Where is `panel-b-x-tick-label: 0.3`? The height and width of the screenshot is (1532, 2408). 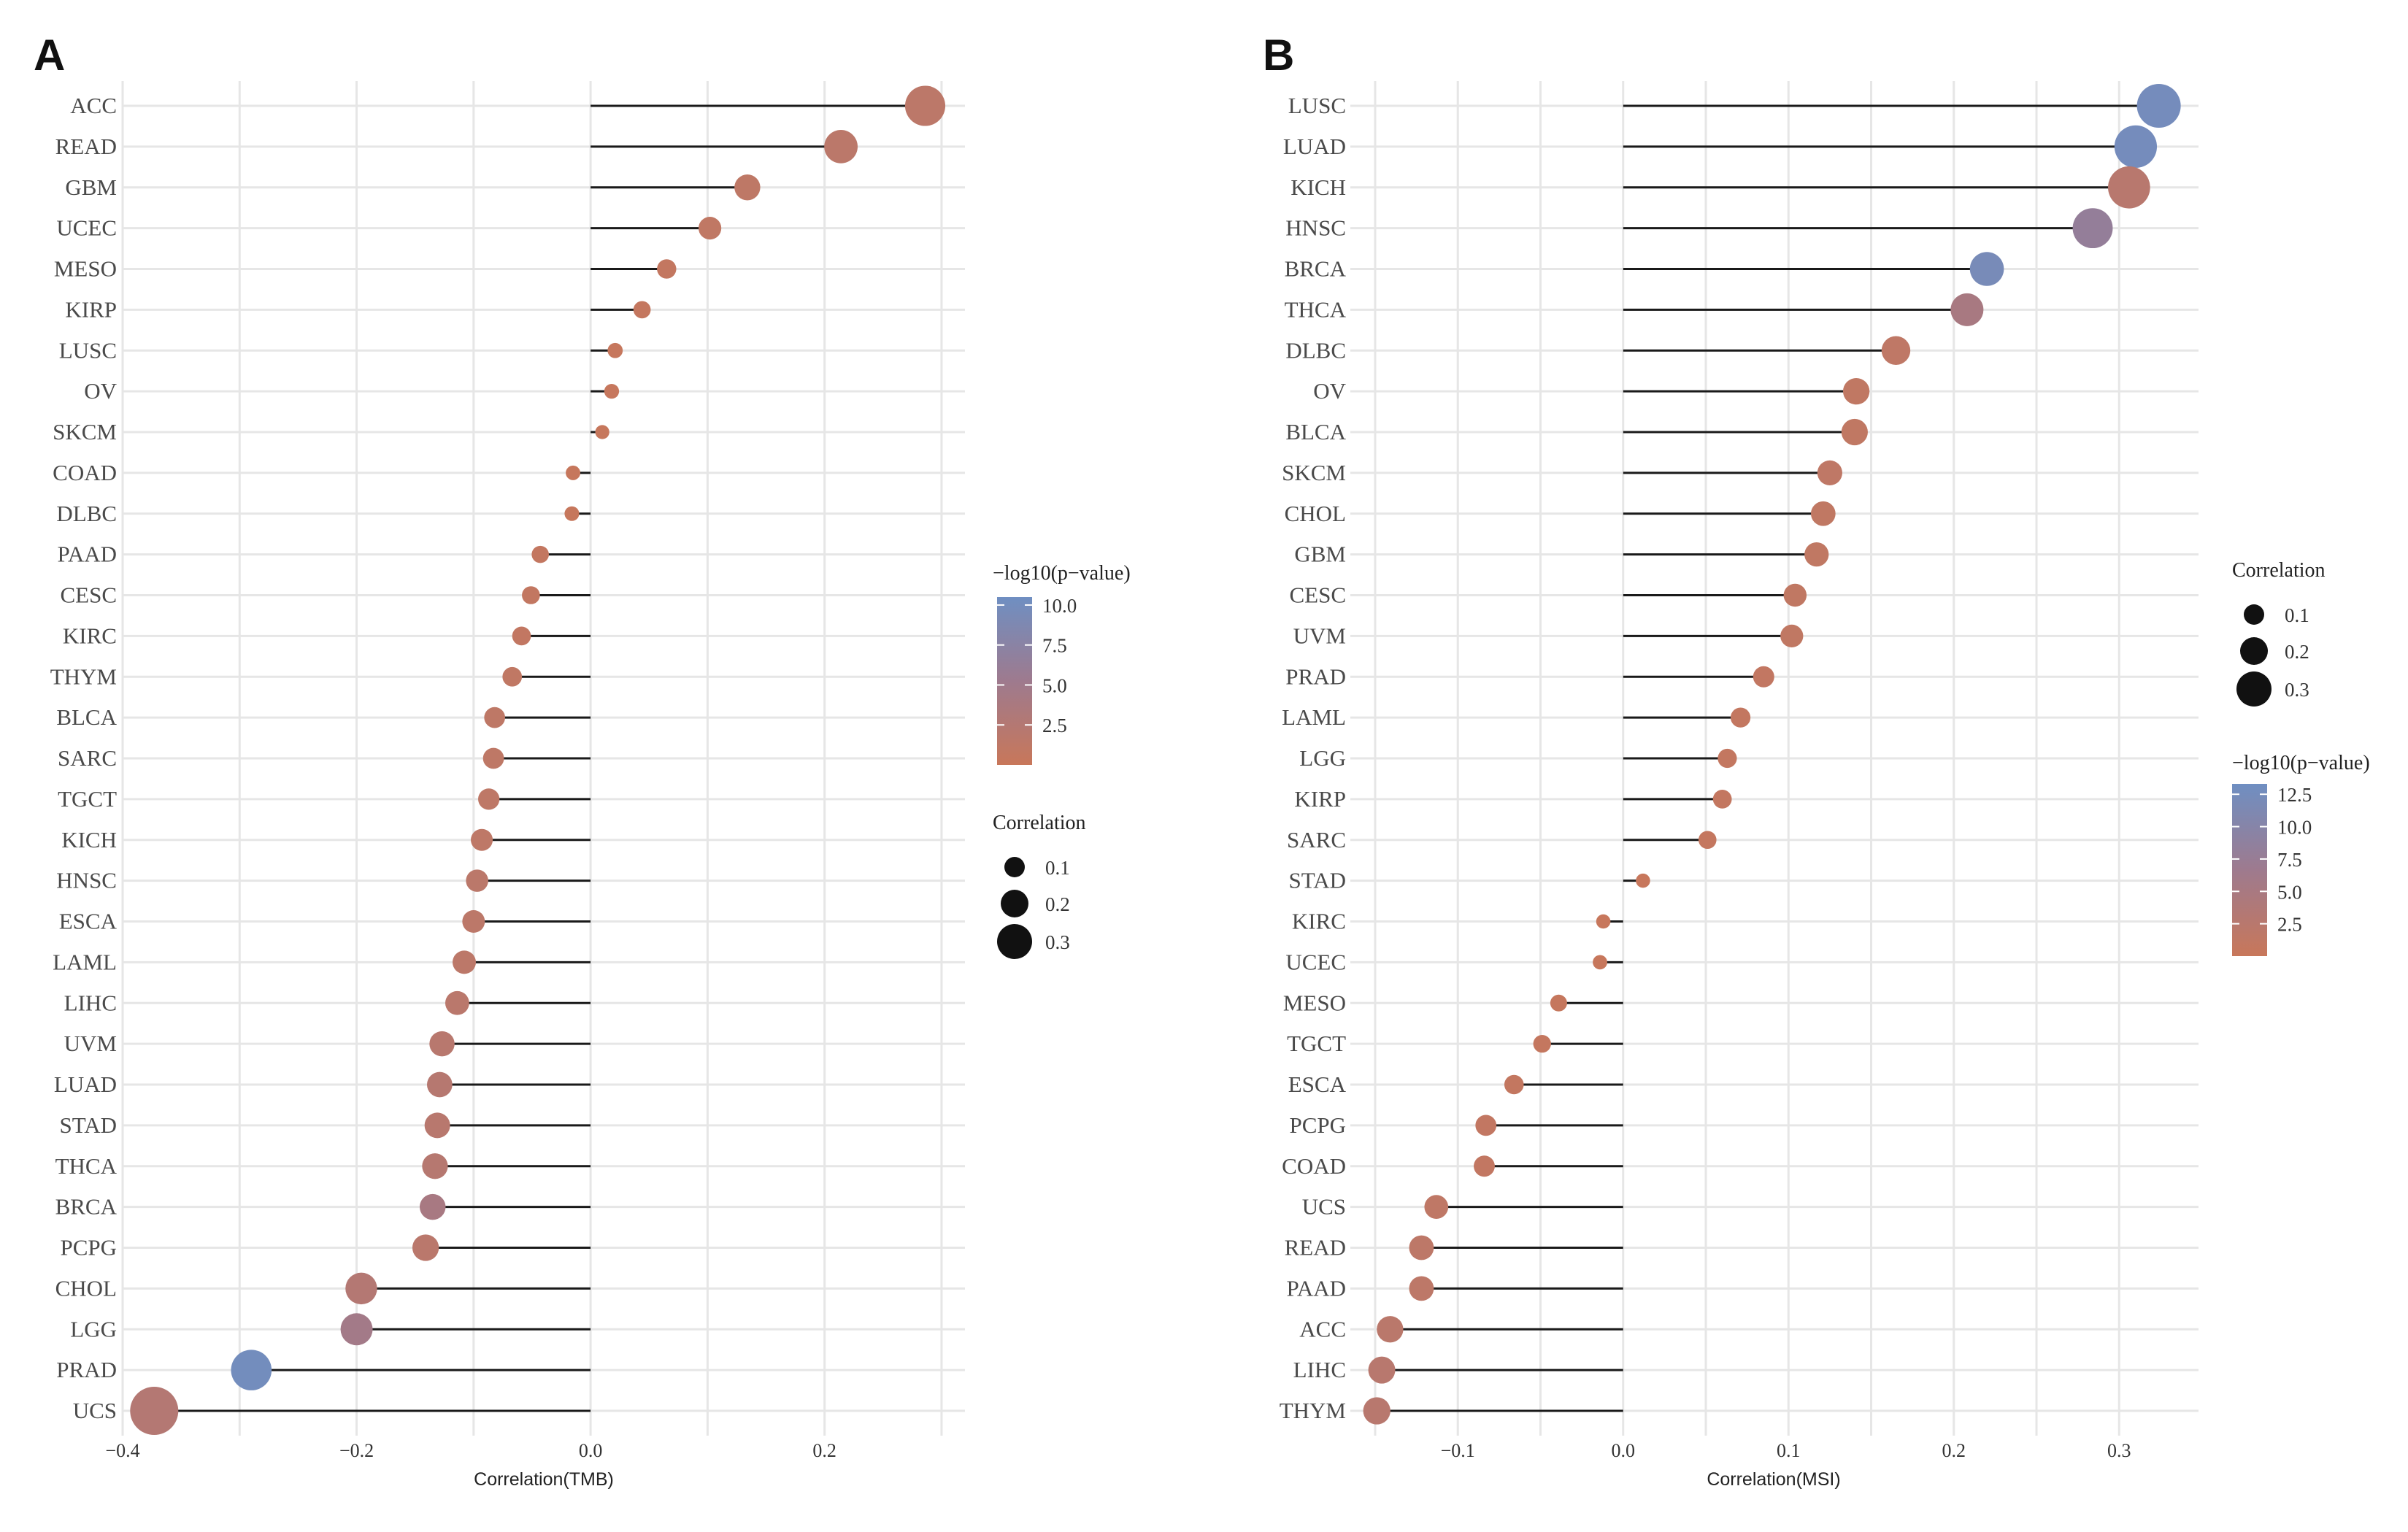 panel-b-x-tick-label: 0.3 is located at coordinates (2119, 1450).